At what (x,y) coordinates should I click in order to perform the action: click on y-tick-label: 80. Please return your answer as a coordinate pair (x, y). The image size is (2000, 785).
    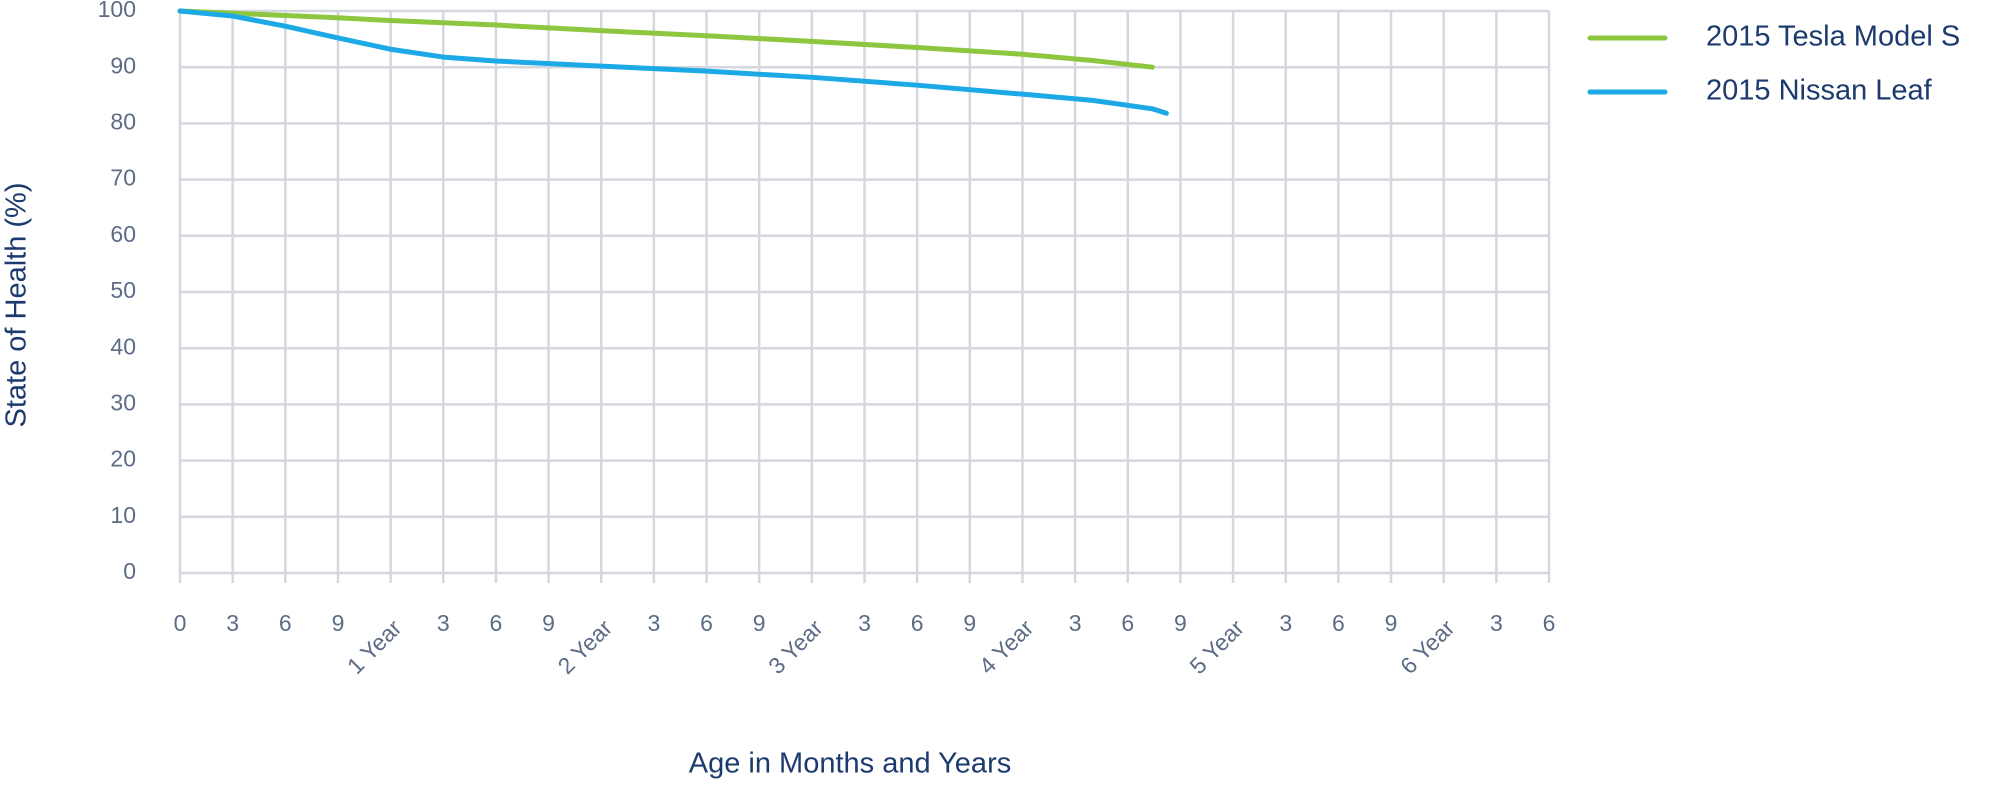
    Looking at the image, I should click on (123, 121).